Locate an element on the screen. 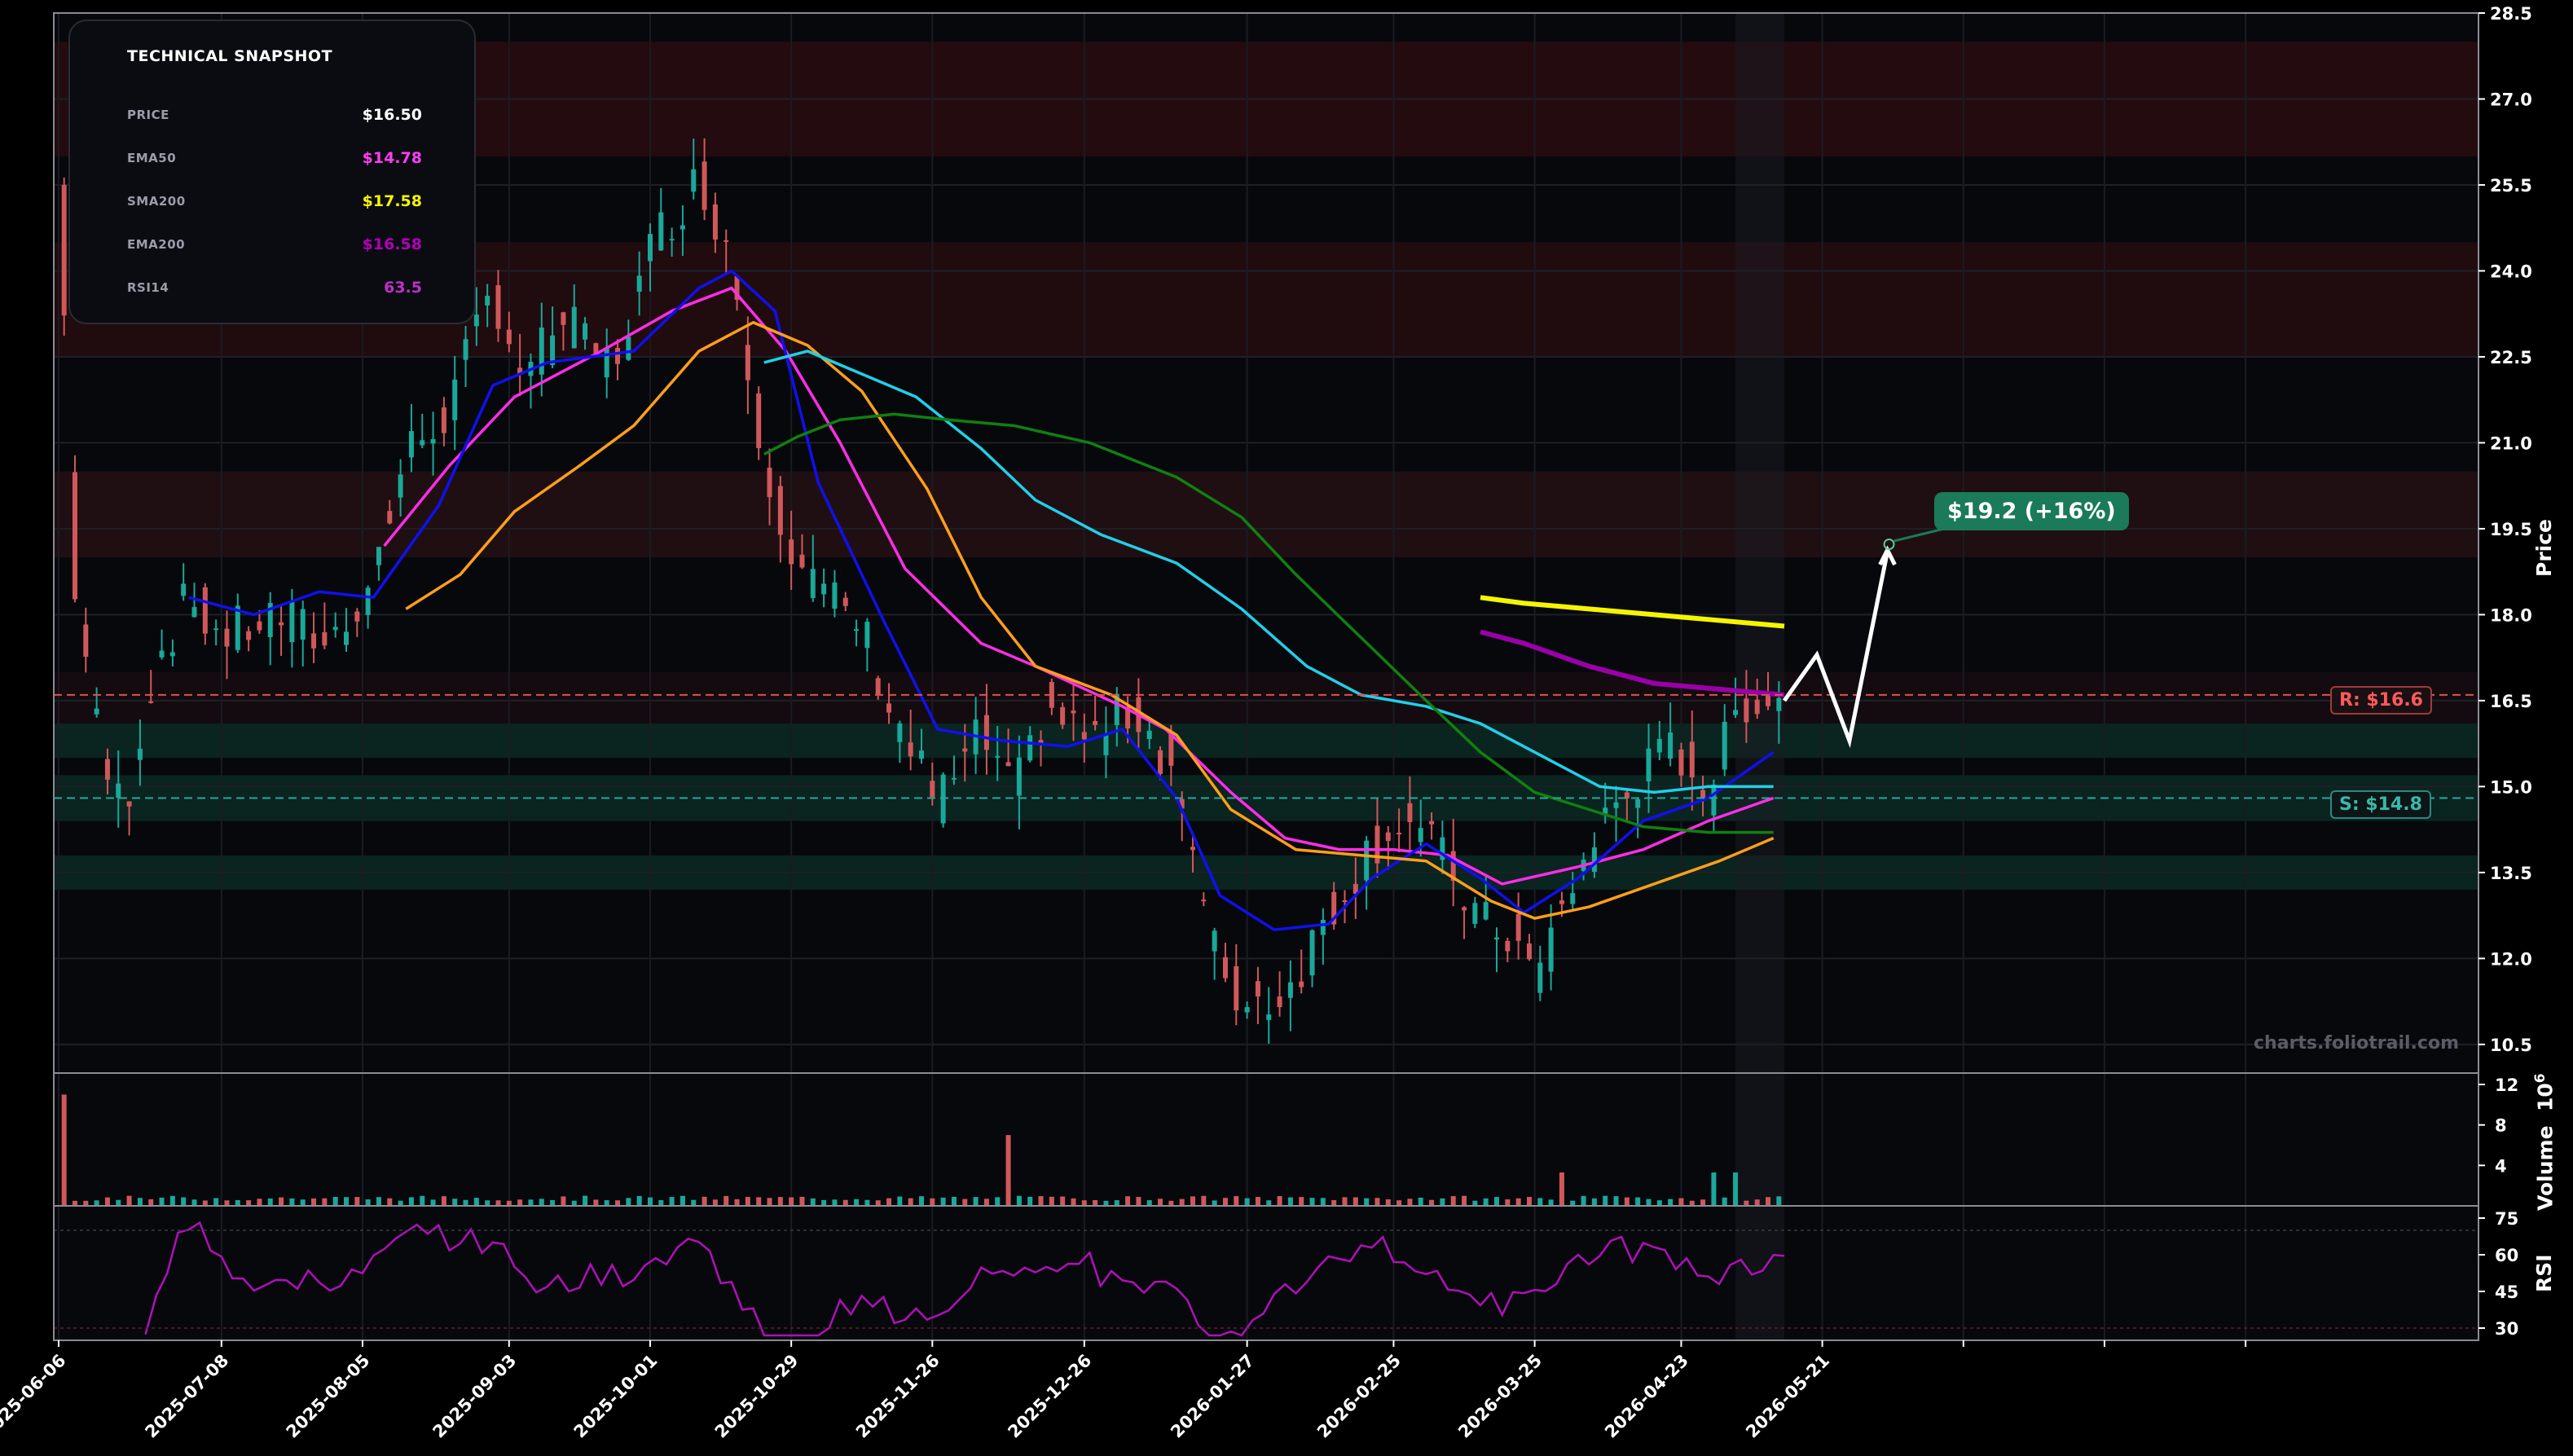 This screenshot has height=1456, width=2573. watermark: charts.foliotrail.com is located at coordinates (2356, 1043).